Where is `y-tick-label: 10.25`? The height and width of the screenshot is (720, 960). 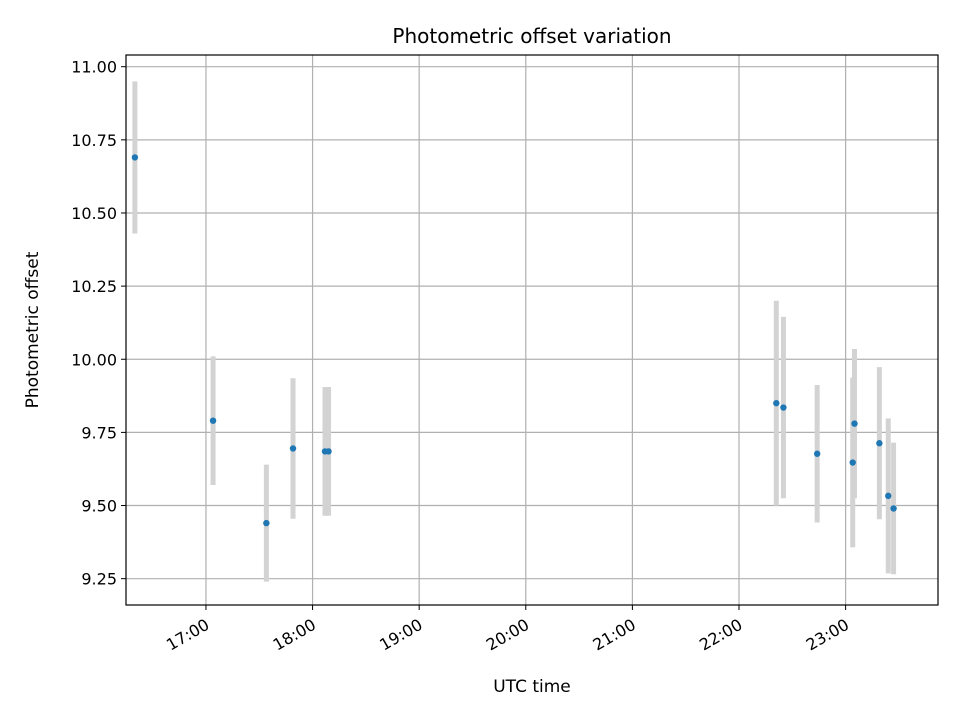
y-tick-label: 10.25 is located at coordinates (94, 286).